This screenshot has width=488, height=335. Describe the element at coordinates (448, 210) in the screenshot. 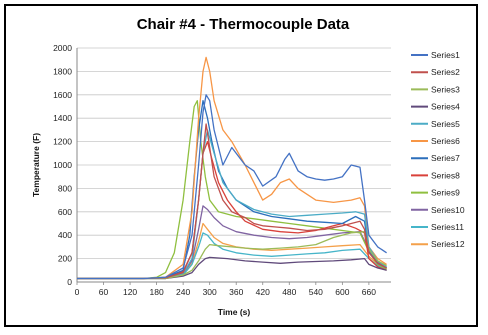

I see `legend-label: Series10` at that location.